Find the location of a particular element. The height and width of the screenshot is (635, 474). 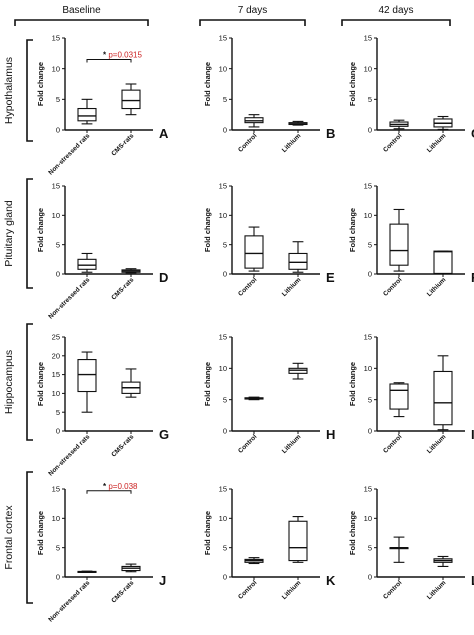

row-label-hippocampus: Hippocampus is located at coordinates (9, 382).